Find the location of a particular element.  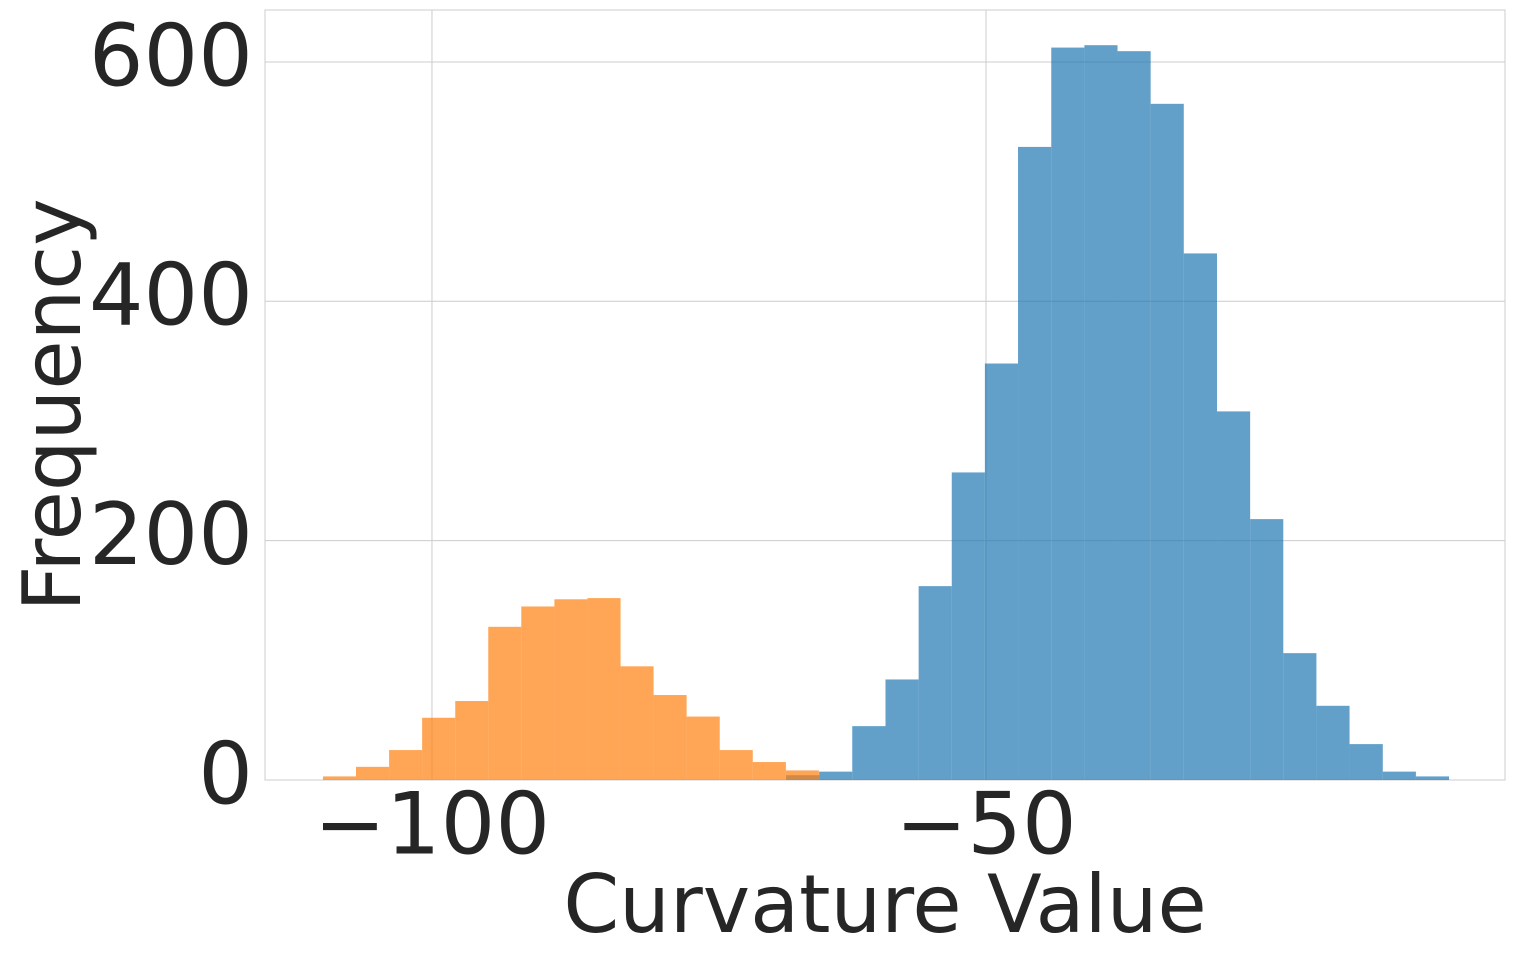

y-tick-label: 0 is located at coordinates (225, 774).